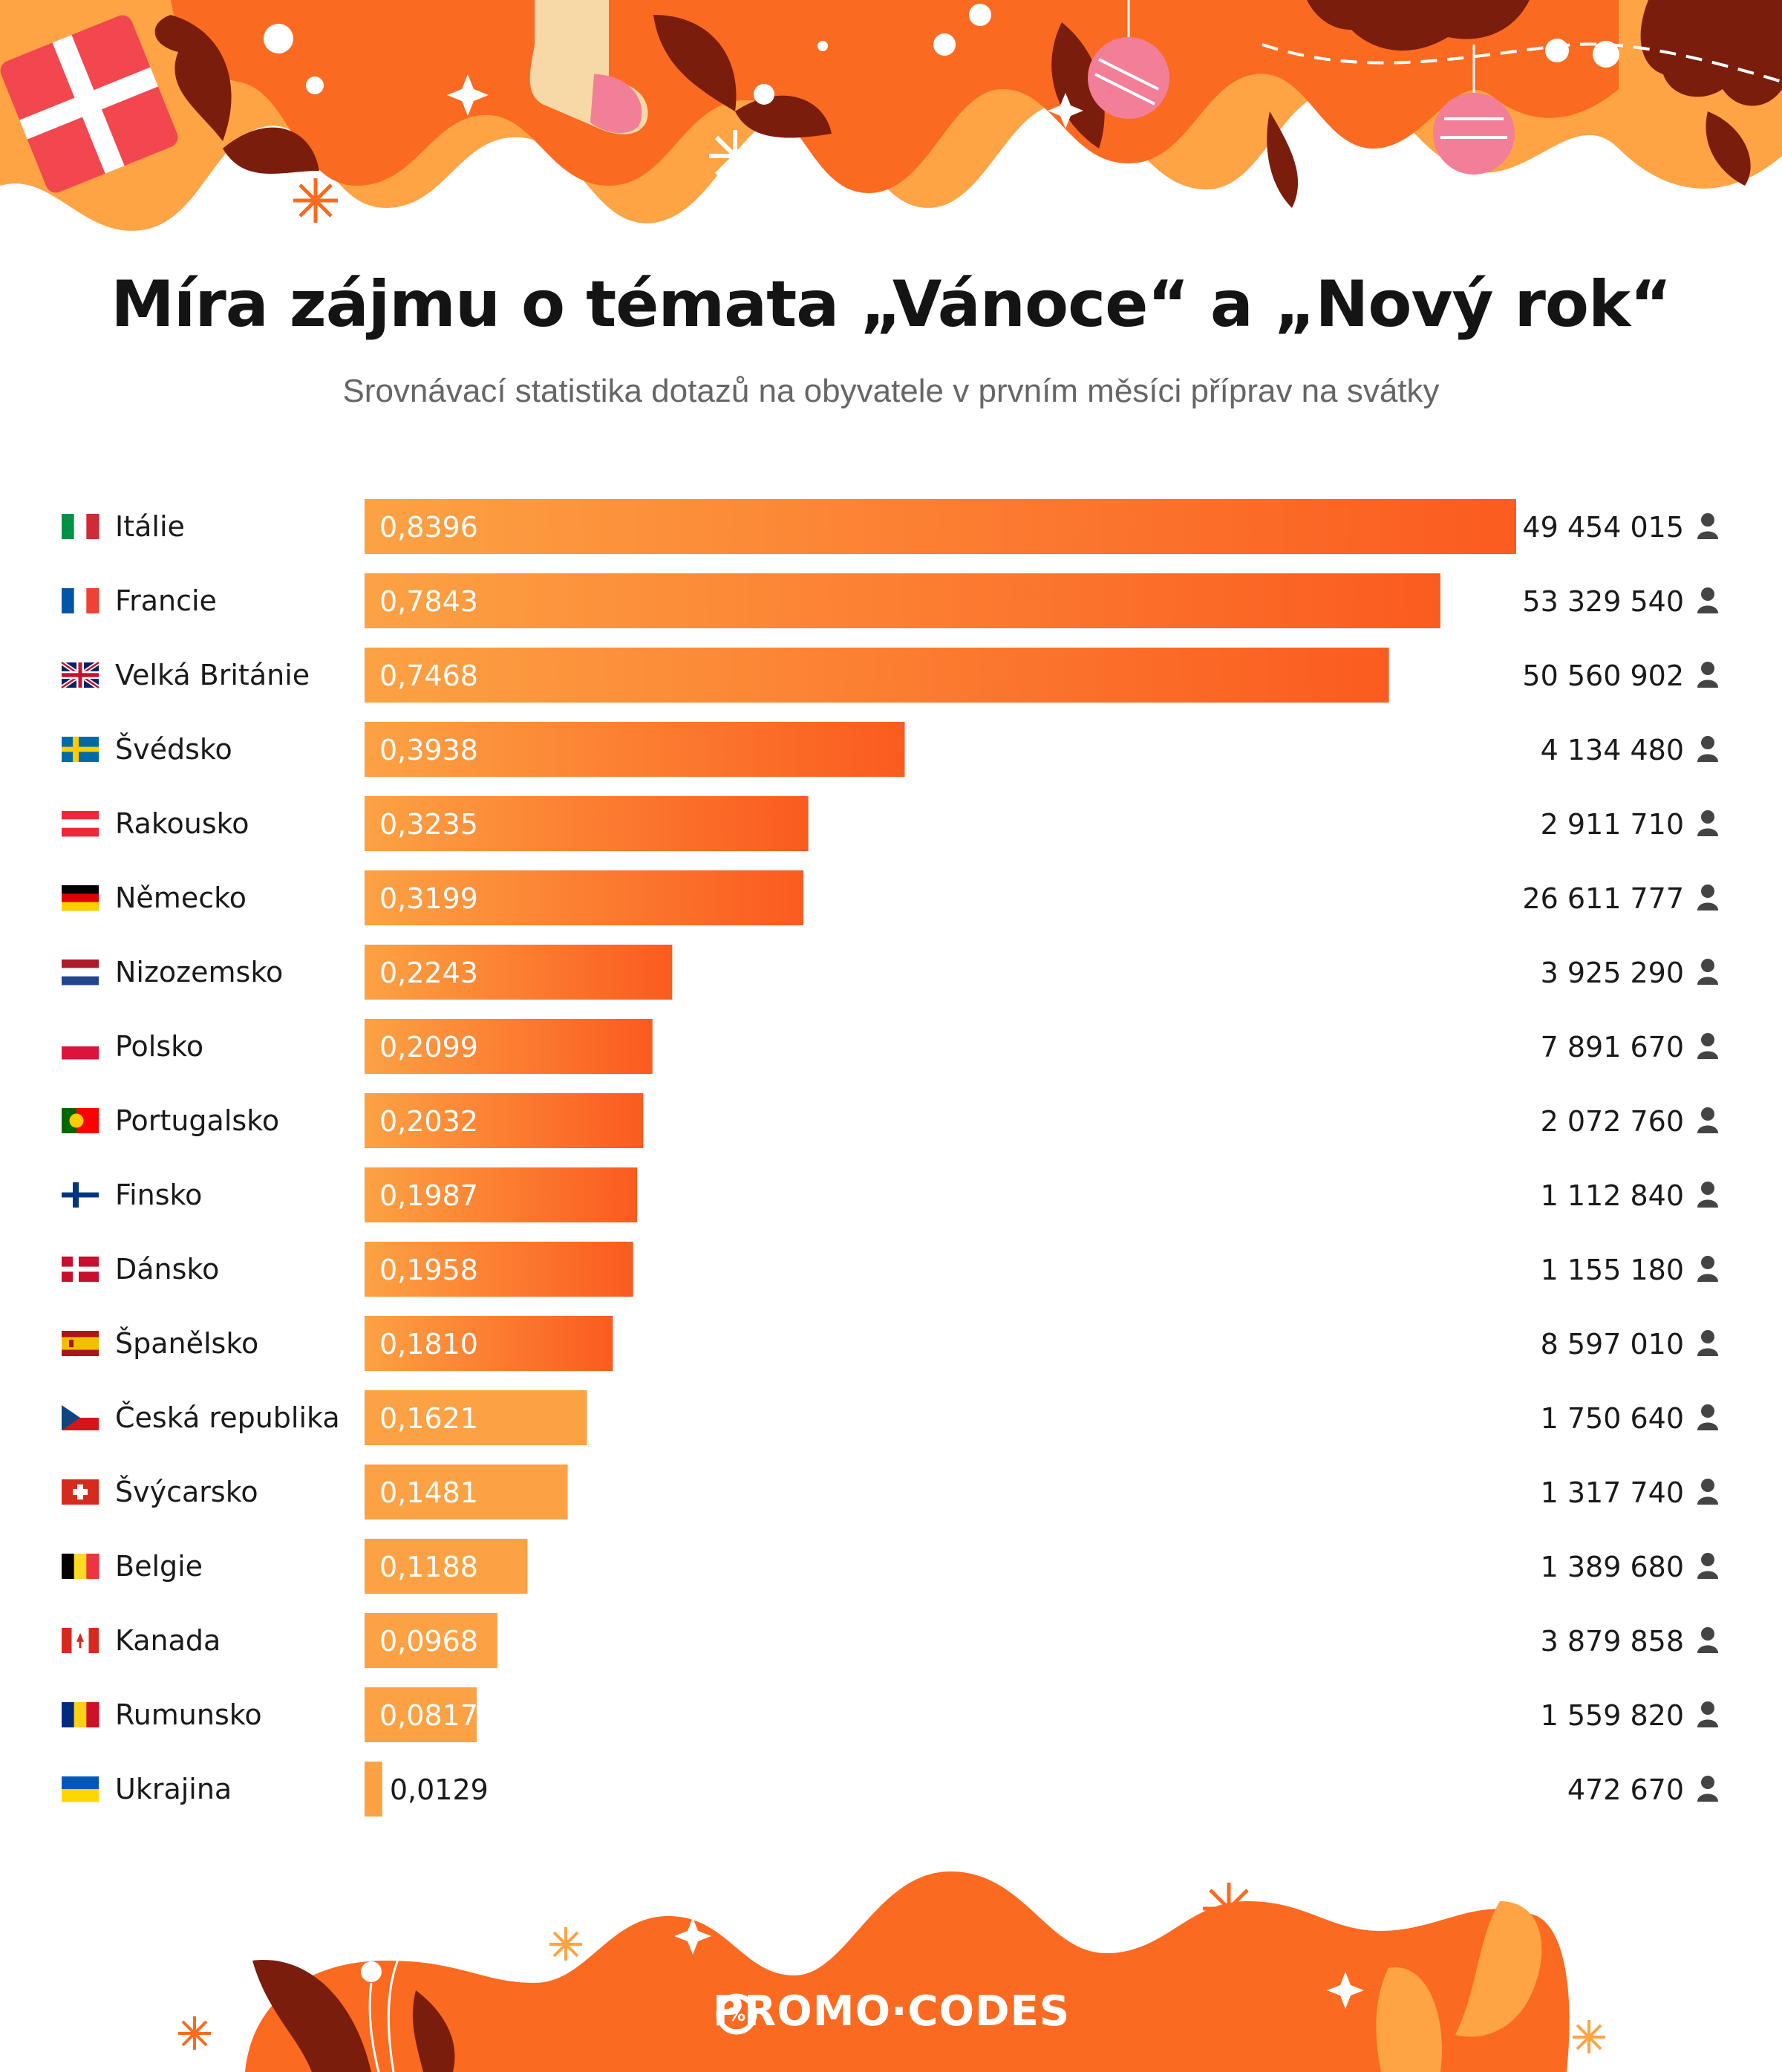  Describe the element at coordinates (1613, 1344) in the screenshot. I see `population-label: 8 597 010` at that location.